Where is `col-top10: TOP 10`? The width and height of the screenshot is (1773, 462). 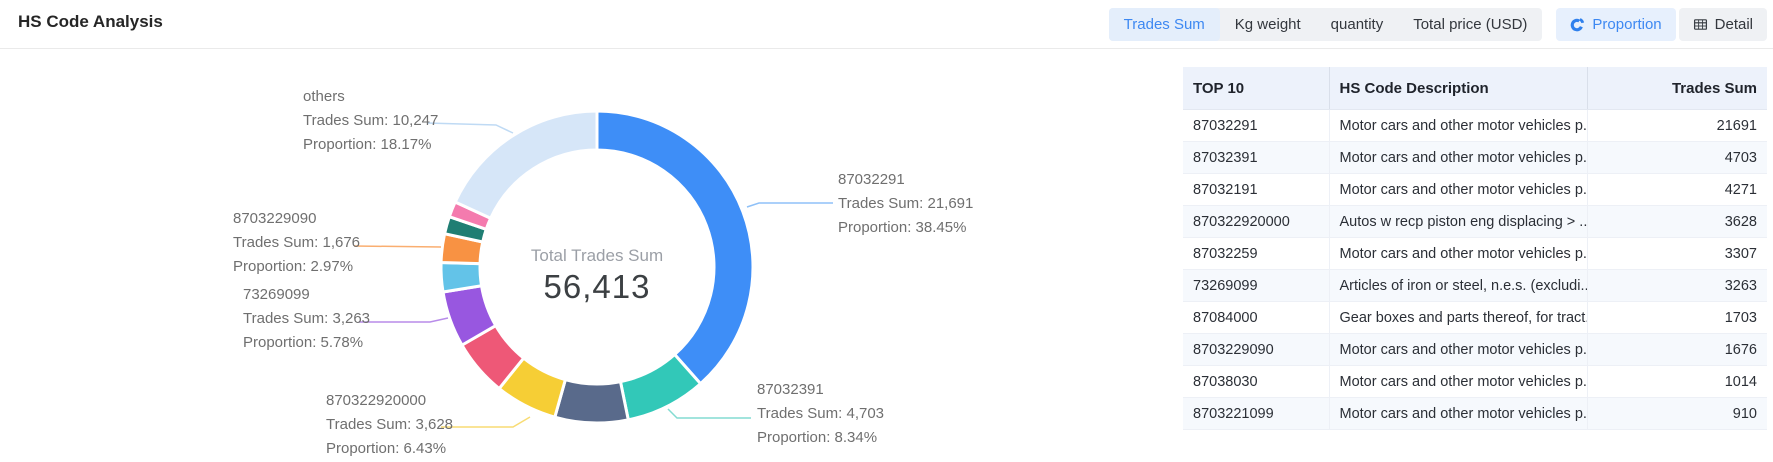 col-top10: TOP 10 is located at coordinates (1256, 88).